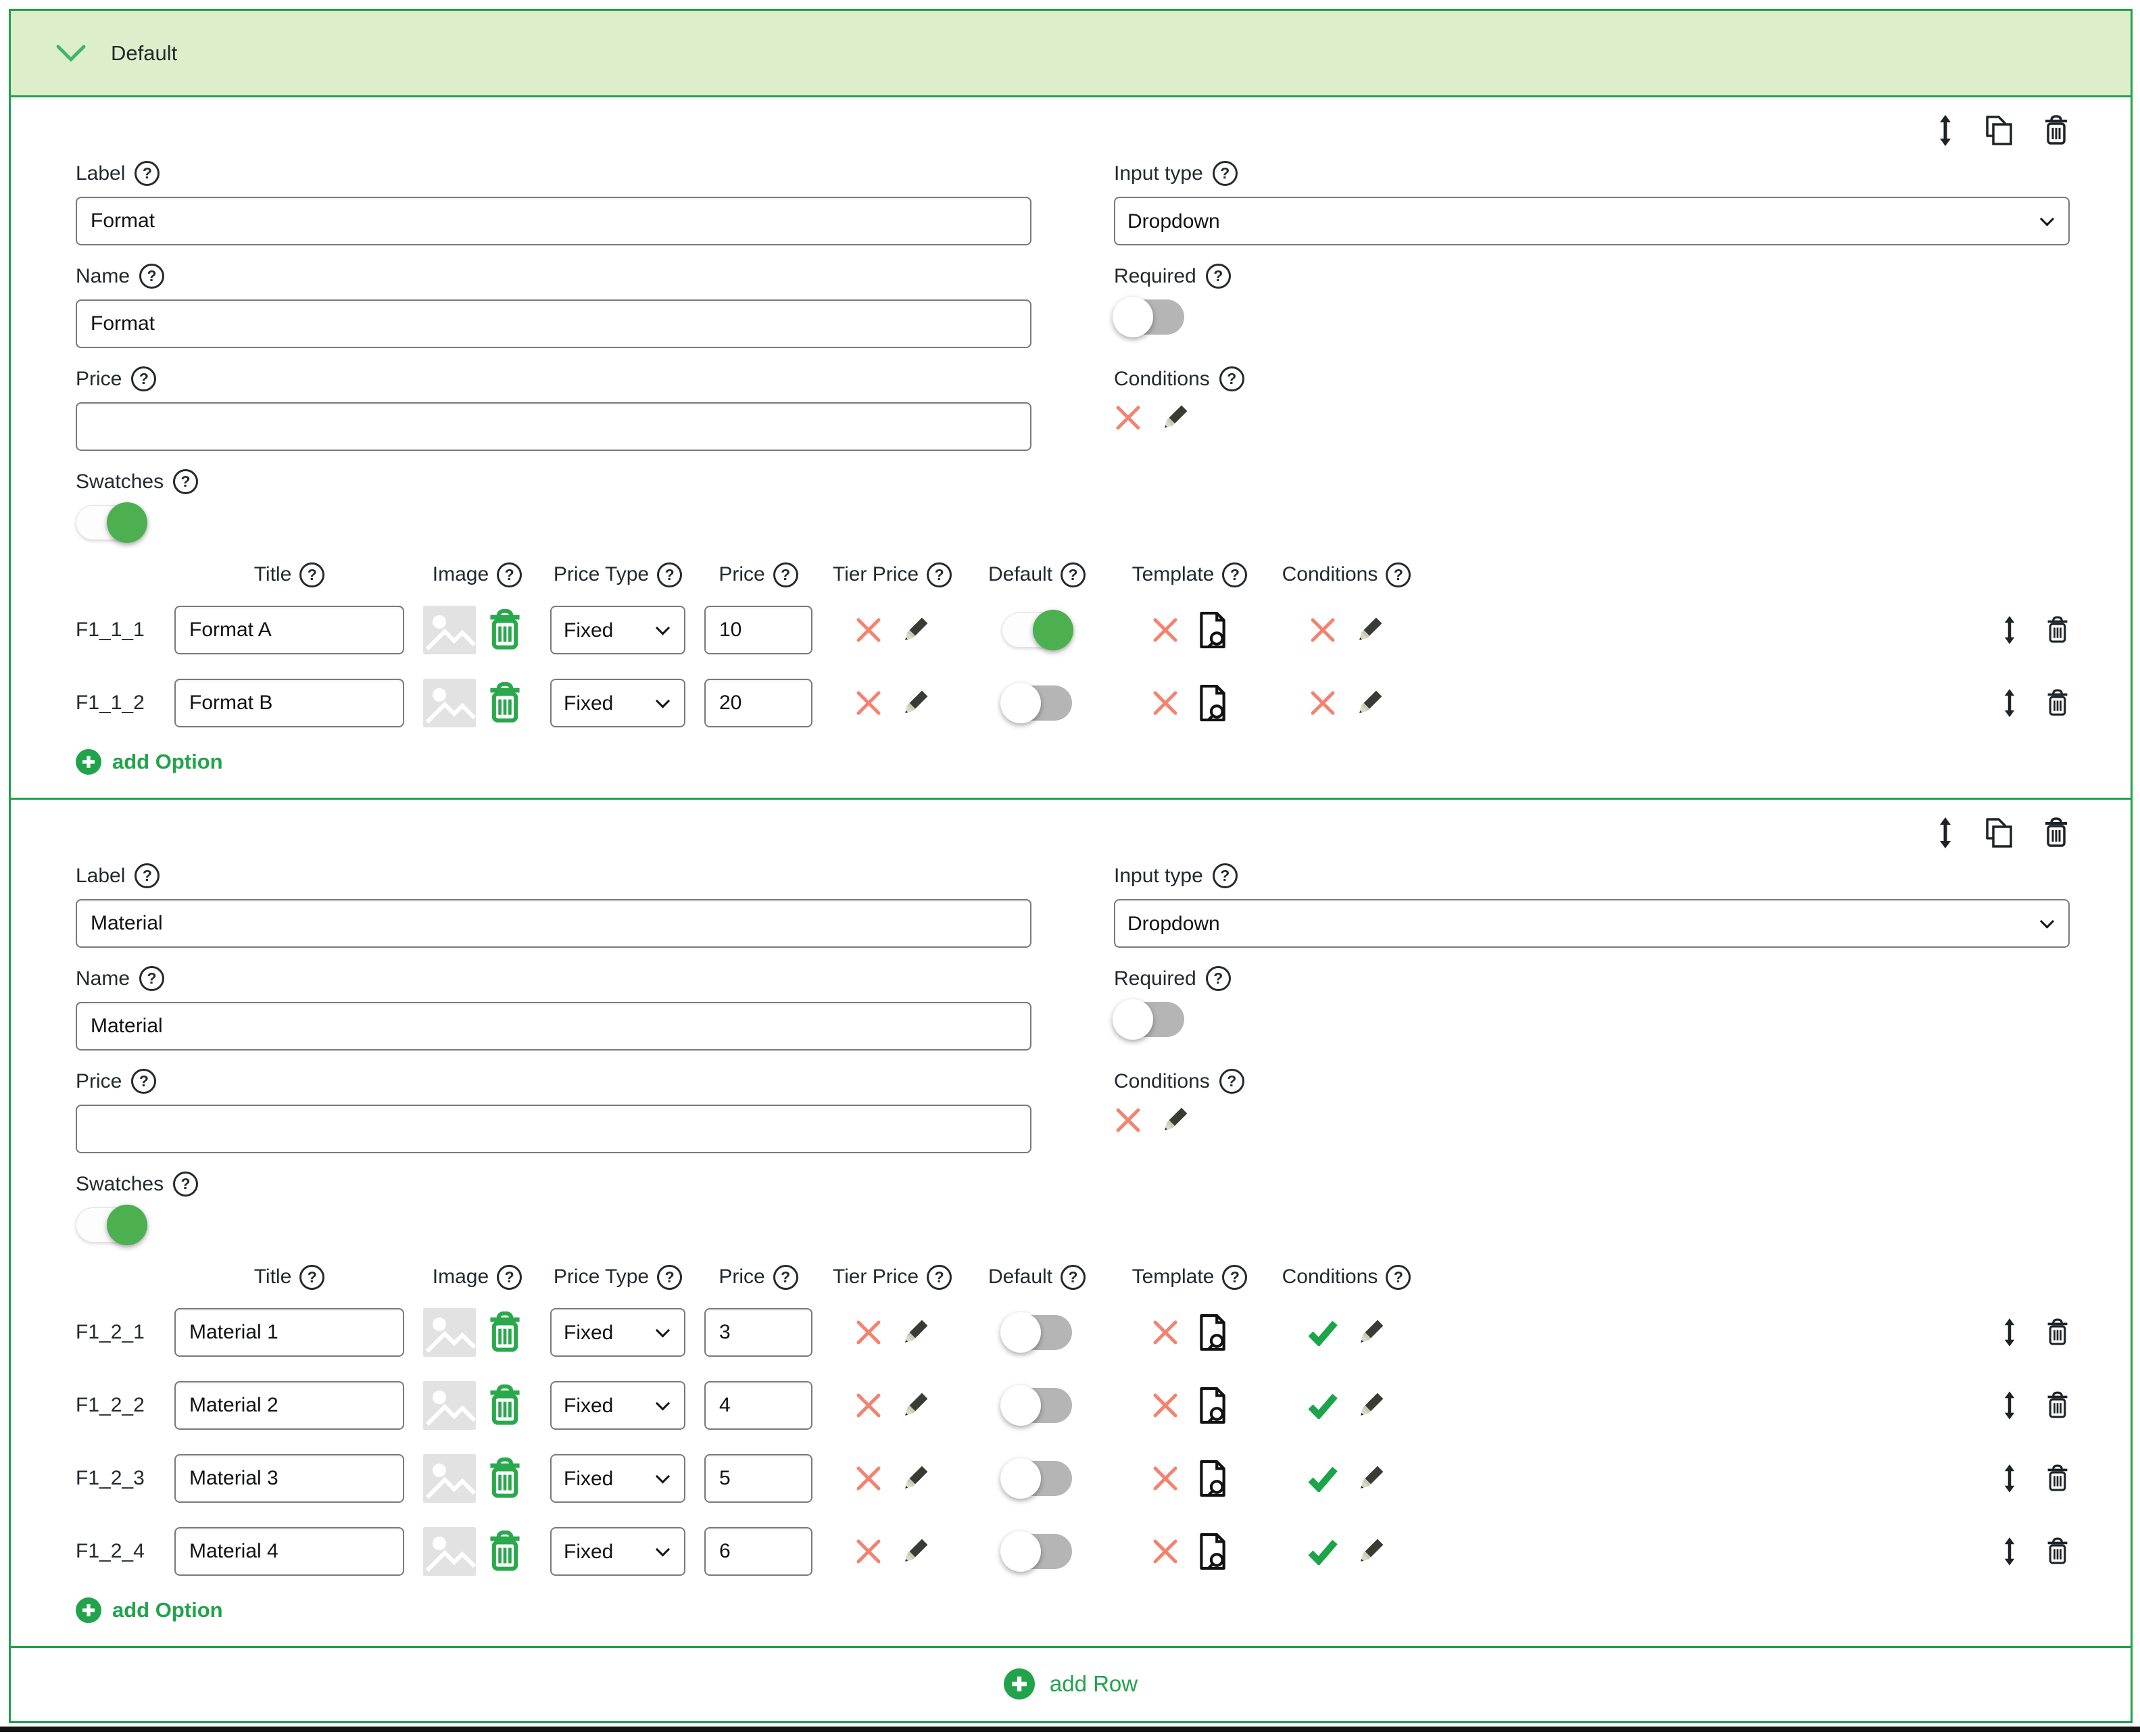 This screenshot has width=2140, height=1736. What do you see at coordinates (149, 1610) in the screenshot?
I see `add-option-button: add Option` at bounding box center [149, 1610].